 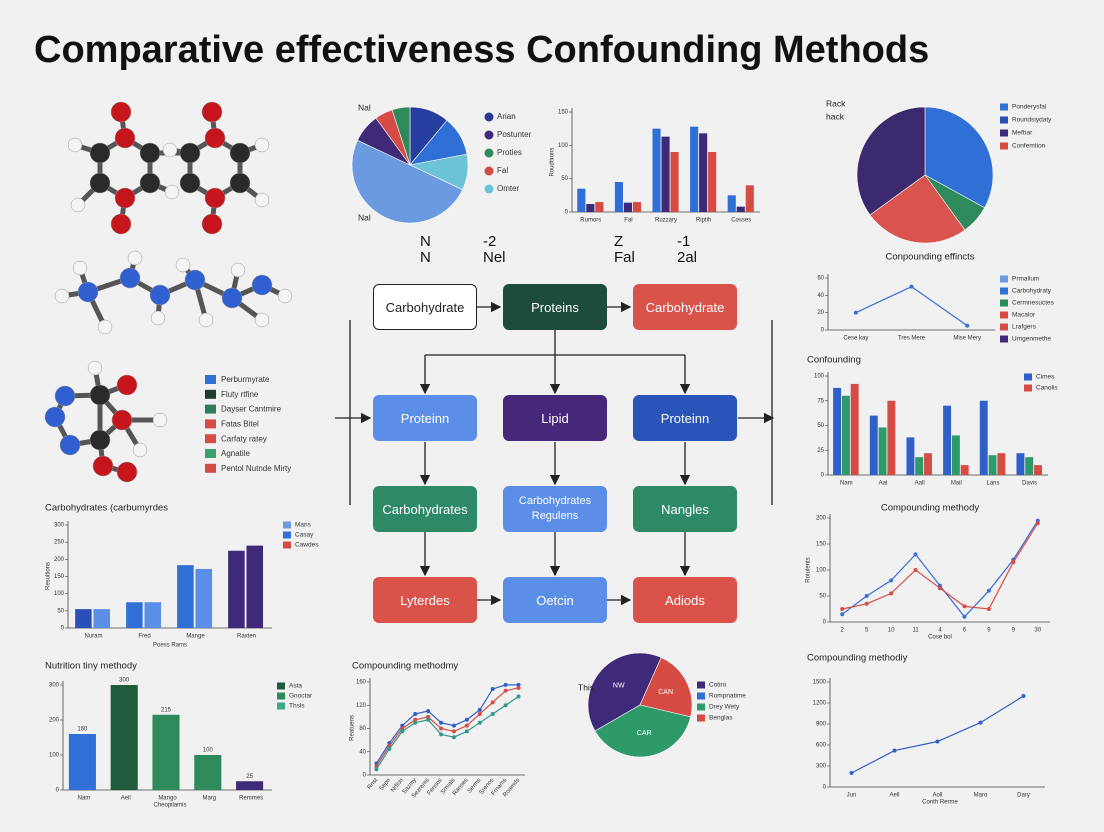 I want to click on x-tick-label: 2, so click(x=843, y=631).